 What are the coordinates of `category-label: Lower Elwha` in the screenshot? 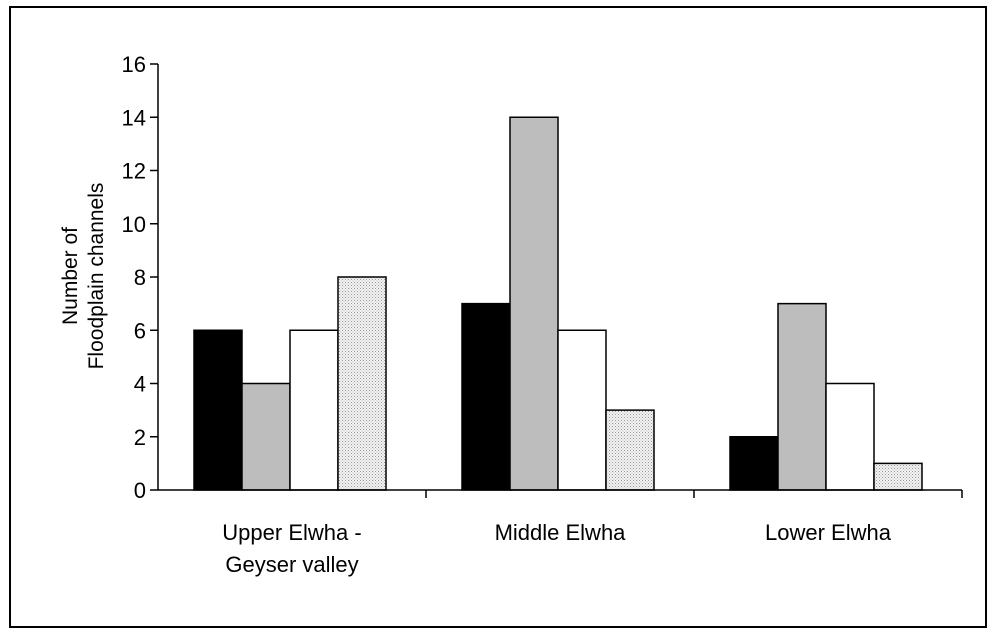 It's located at (828, 532).